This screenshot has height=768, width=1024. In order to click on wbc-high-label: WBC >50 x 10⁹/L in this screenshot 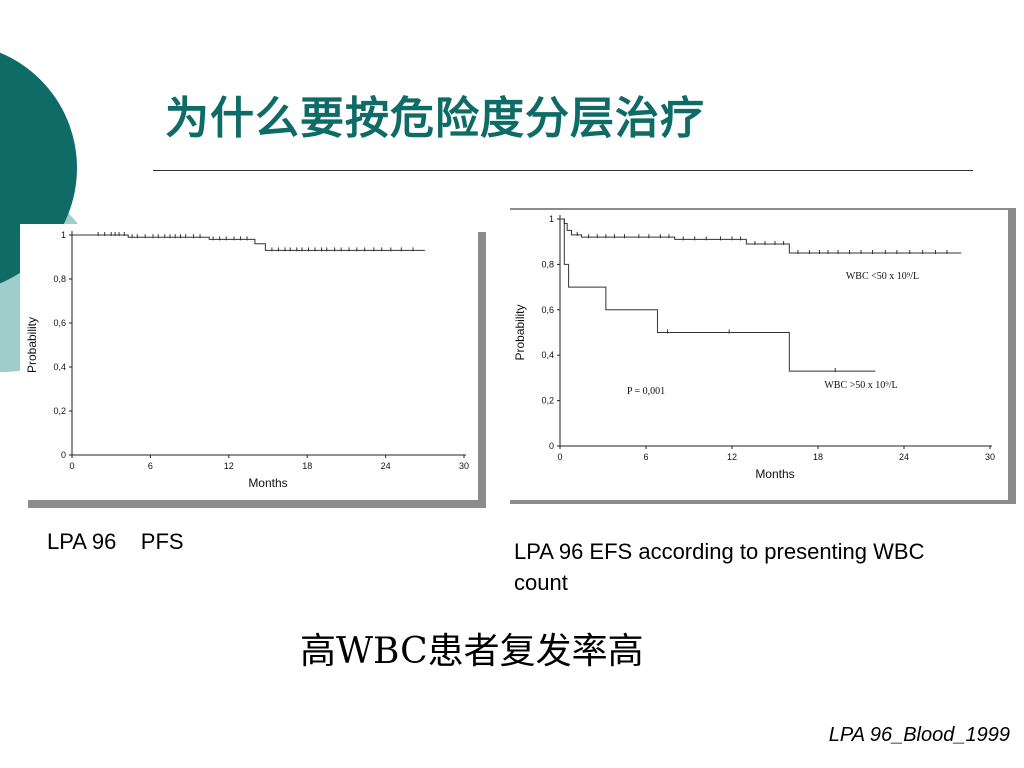, I will do `click(860, 385)`.